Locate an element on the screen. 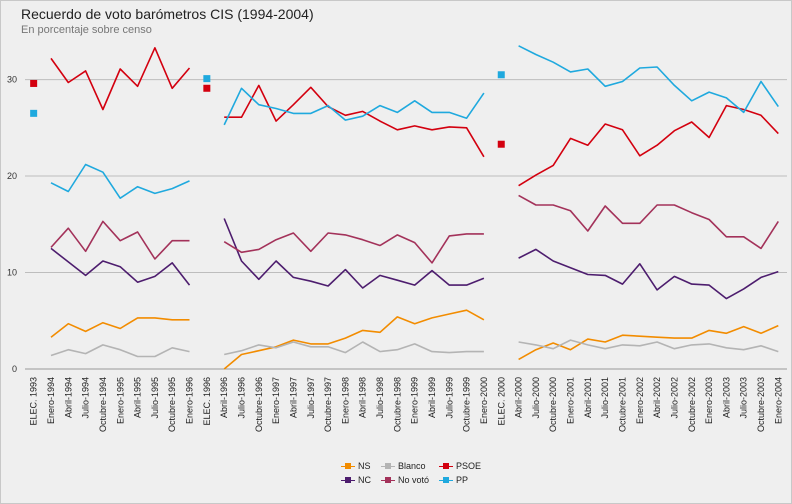 The width and height of the screenshot is (792, 504). x-tick-label: Octubre-2000 is located at coordinates (553, 404).